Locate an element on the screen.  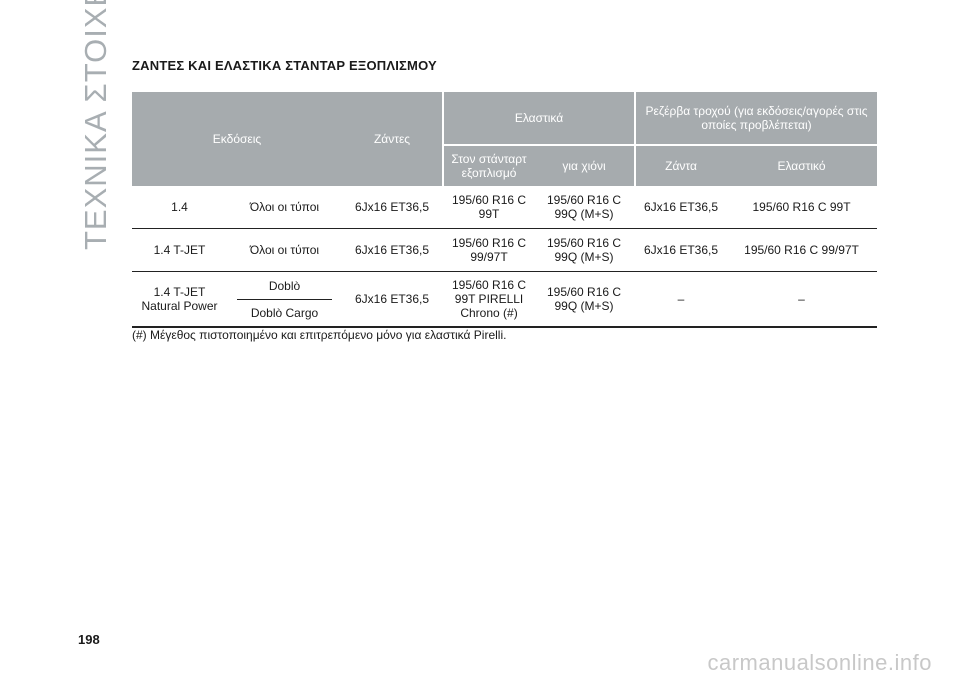
page-heading: ΖΑΝΤΕΣ ΚΑΙ ΕΛΑΣΤΙΚΑ ΣΤΑΝΤΑΡ ΕΞΟΠΛΙΣΜΟΥ is located at coordinates (284, 65).